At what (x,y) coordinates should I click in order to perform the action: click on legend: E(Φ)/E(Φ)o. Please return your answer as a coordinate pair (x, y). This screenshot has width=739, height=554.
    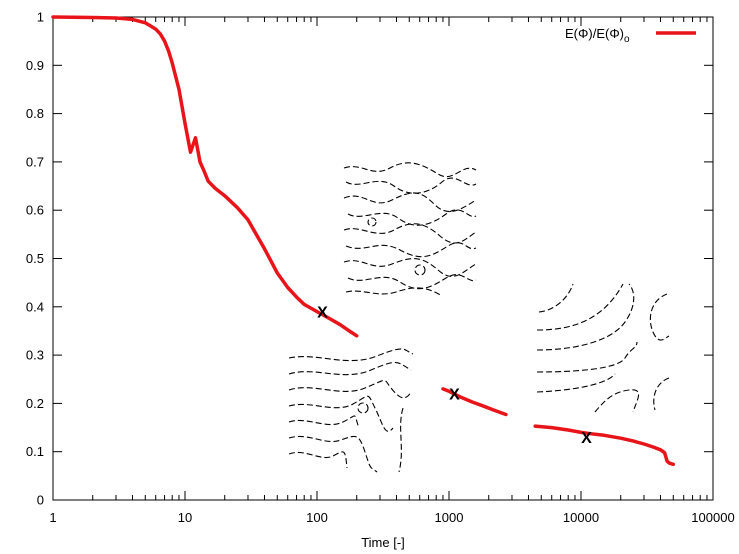
    Looking at the image, I should click on (630, 35).